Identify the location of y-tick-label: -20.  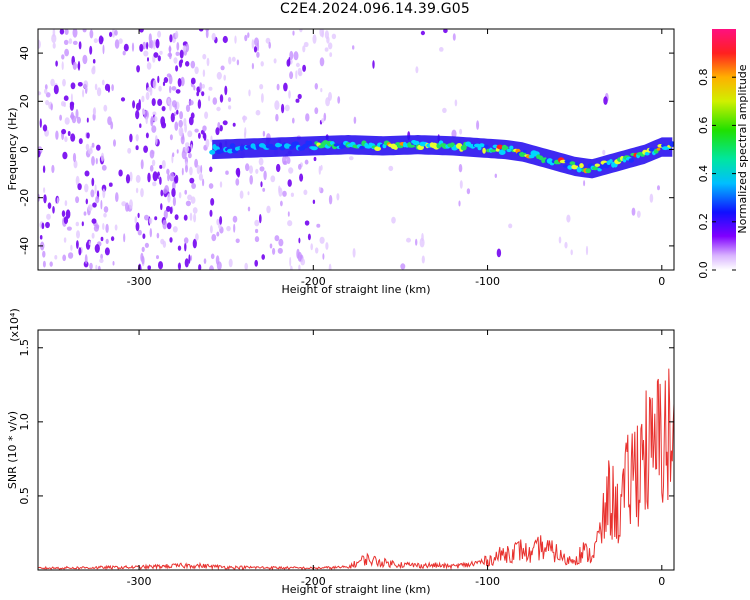
(24, 198).